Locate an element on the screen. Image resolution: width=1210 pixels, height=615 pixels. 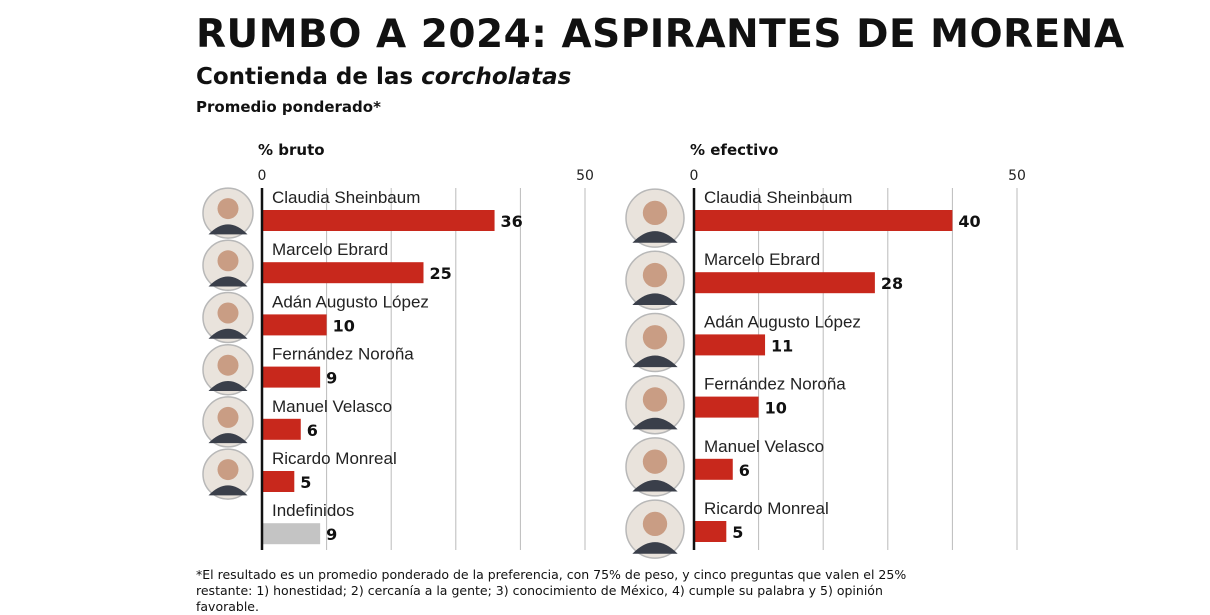
data-label: 40 is located at coordinates (969, 221).